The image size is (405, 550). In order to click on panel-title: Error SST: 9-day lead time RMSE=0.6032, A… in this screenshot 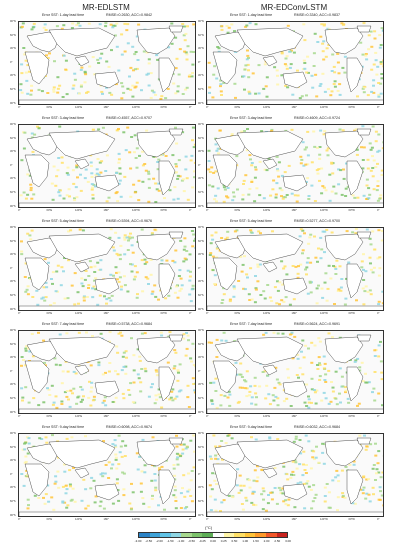, I will do `click(293, 428)`.